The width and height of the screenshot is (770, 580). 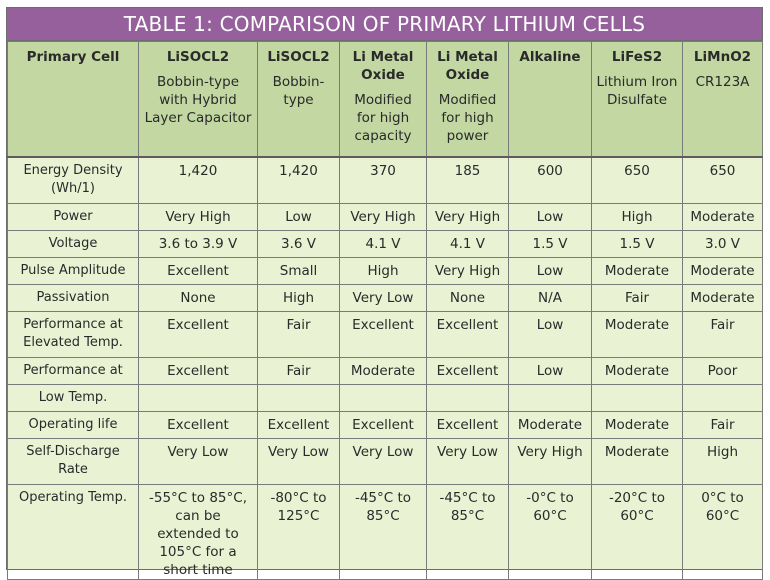 I want to click on table-cell: -20°C to 60°C, so click(x=637, y=531).